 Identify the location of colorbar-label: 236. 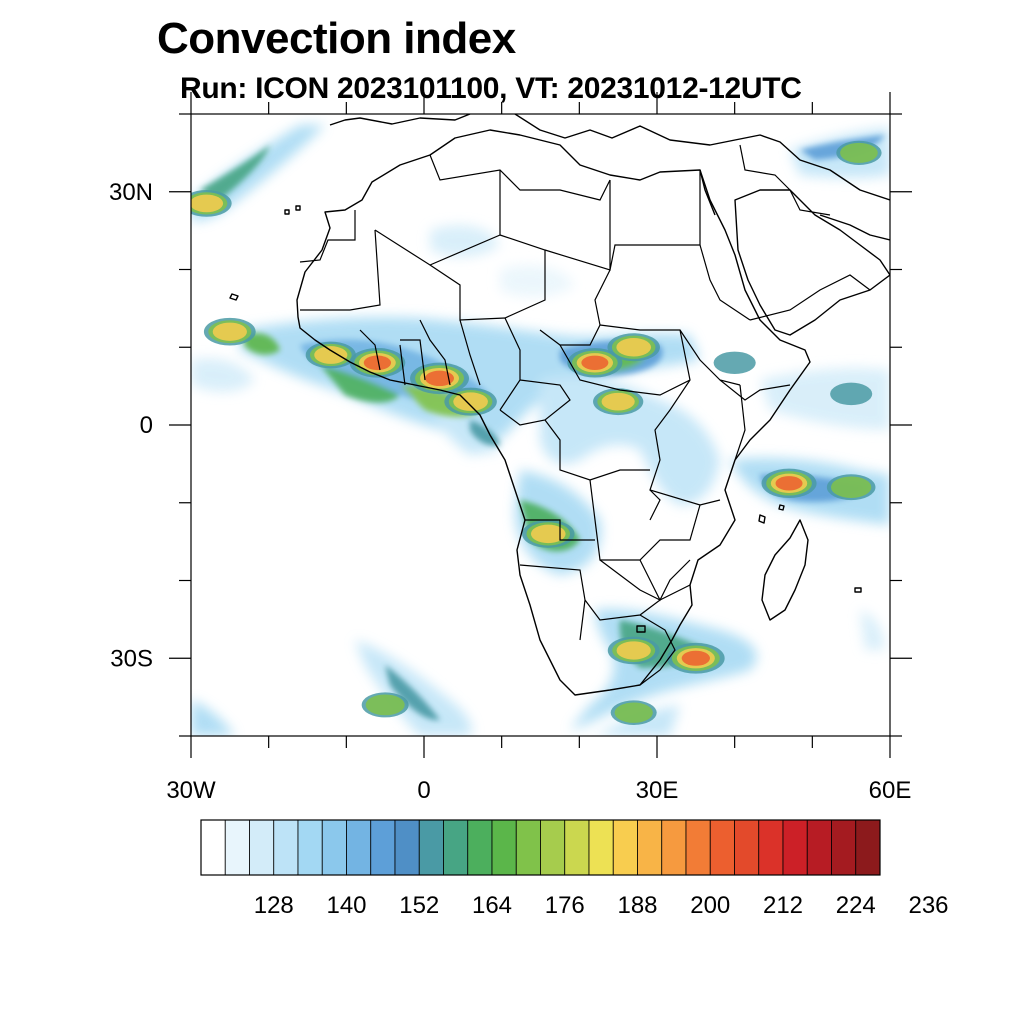
(928, 905).